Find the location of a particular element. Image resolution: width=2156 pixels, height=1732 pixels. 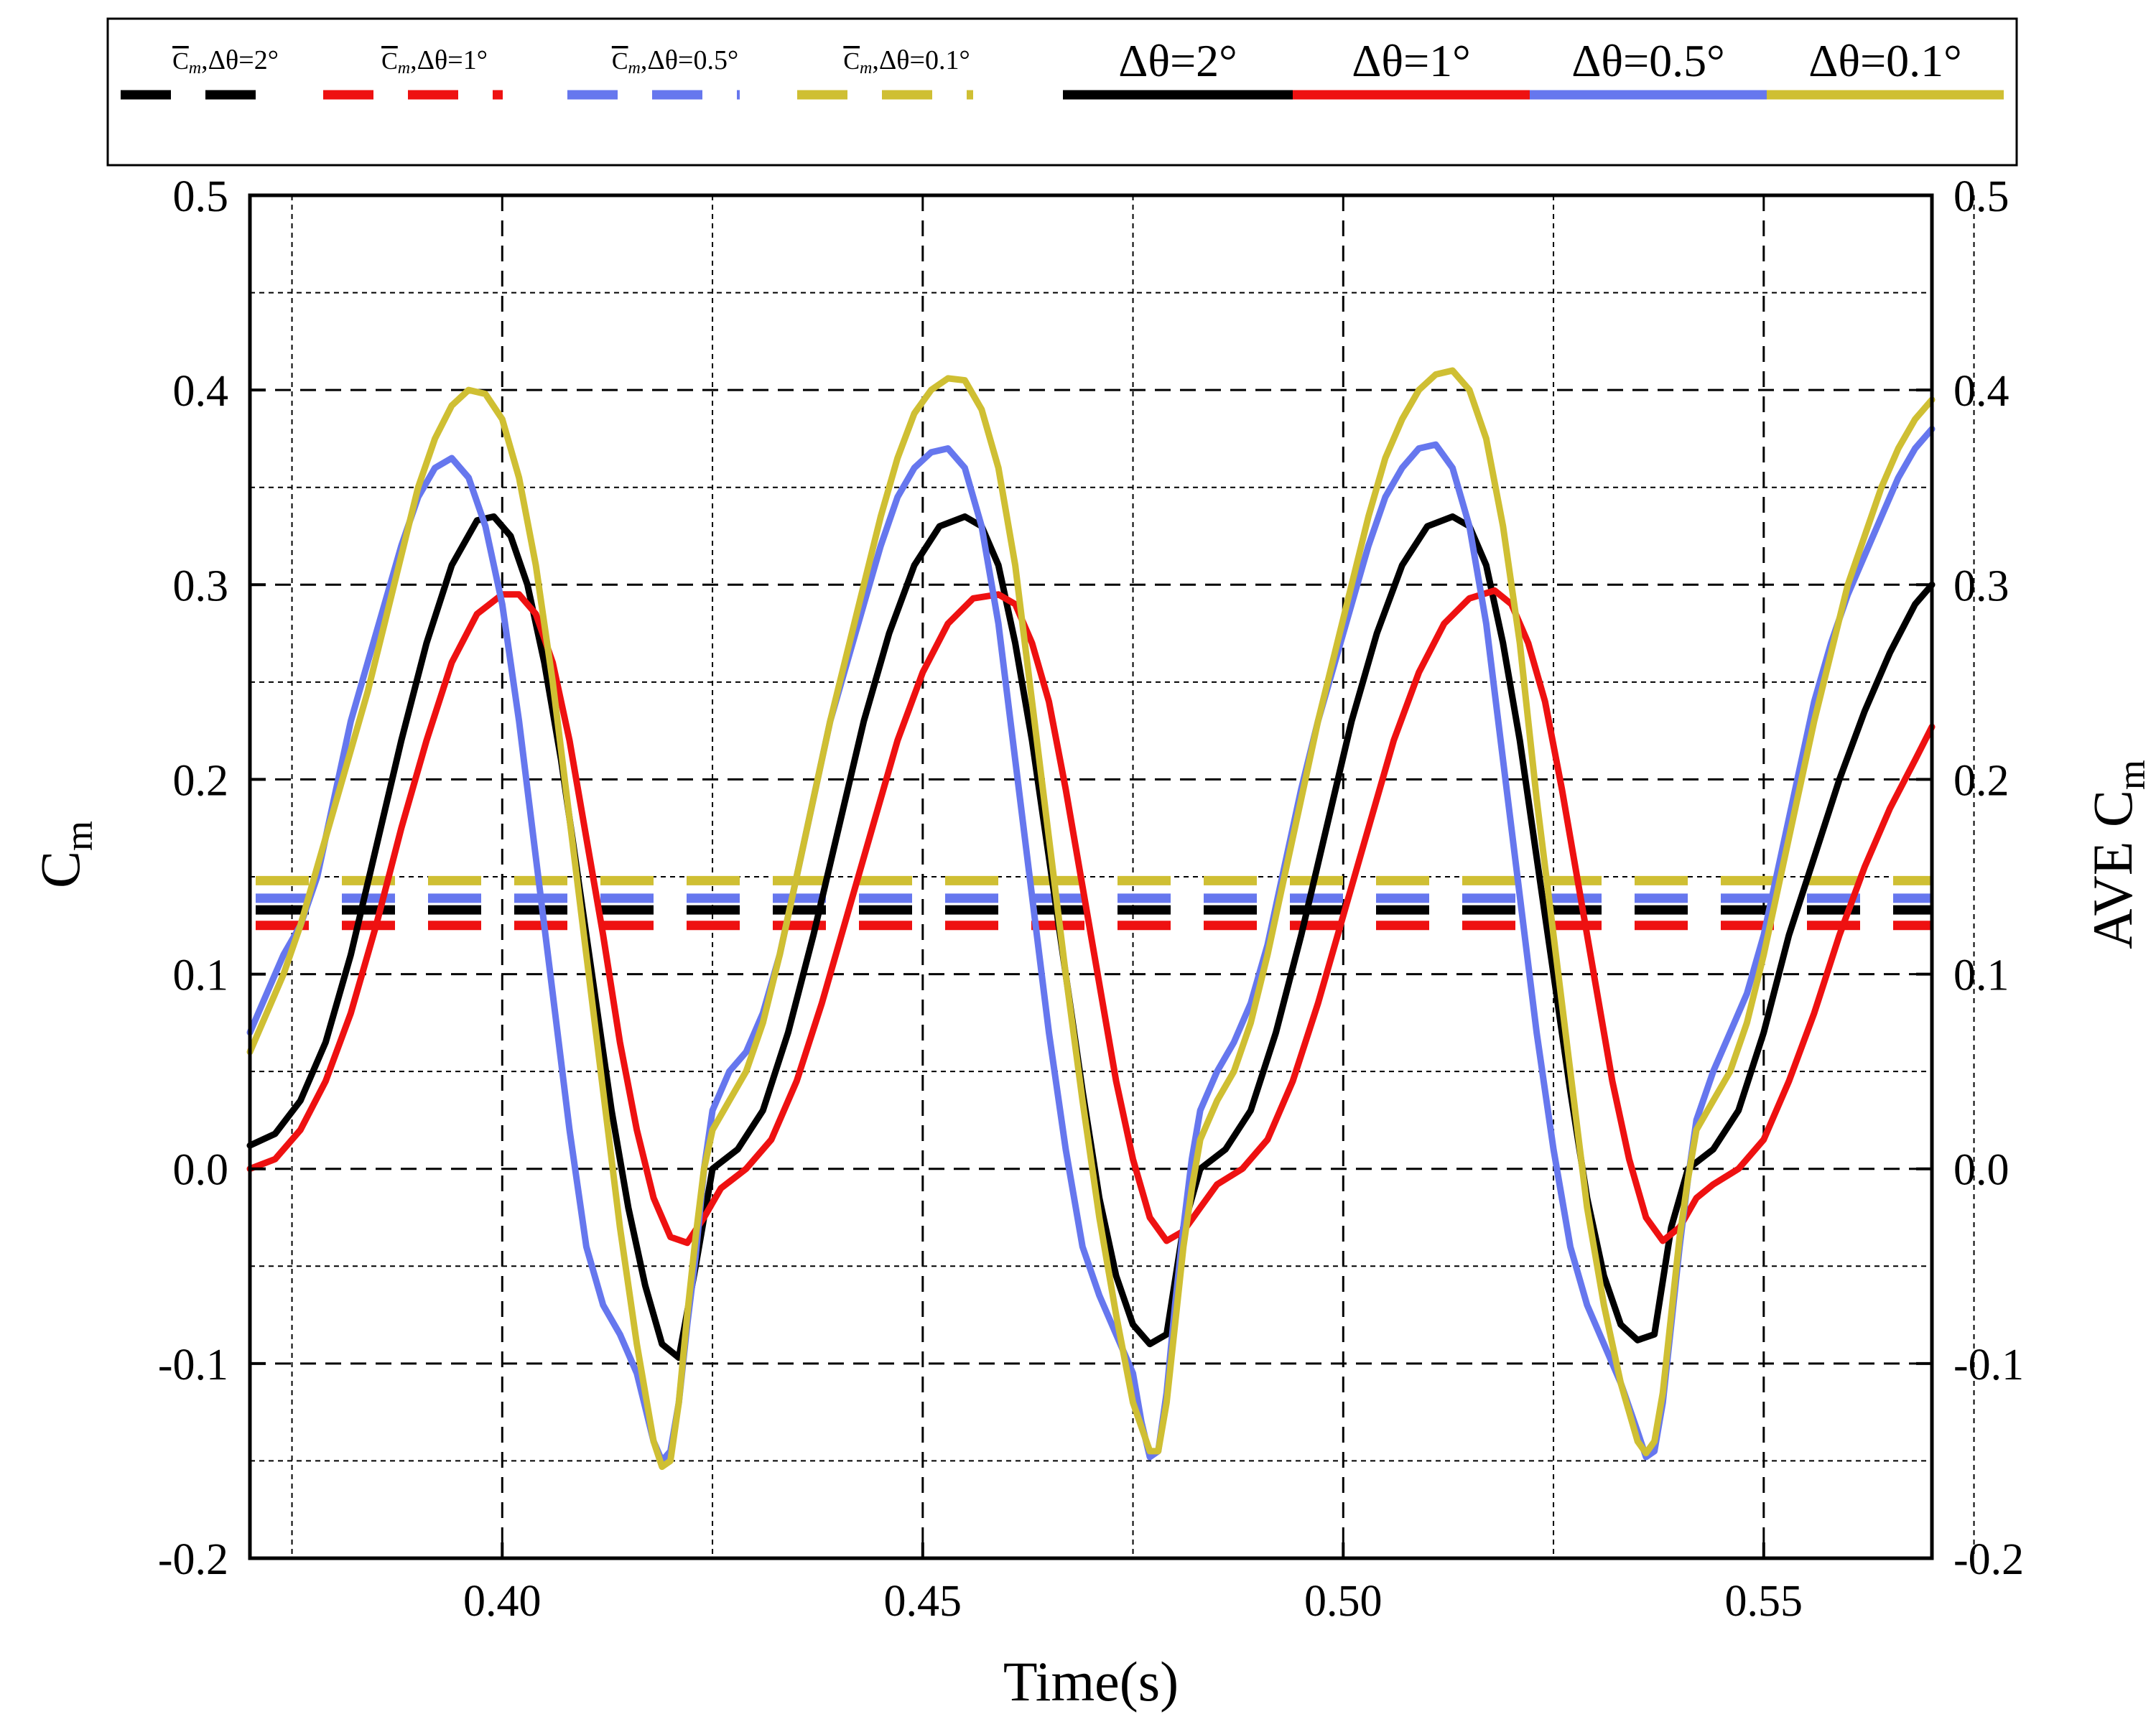

y-axis-title-left-main: C is located at coordinates (60, 869).